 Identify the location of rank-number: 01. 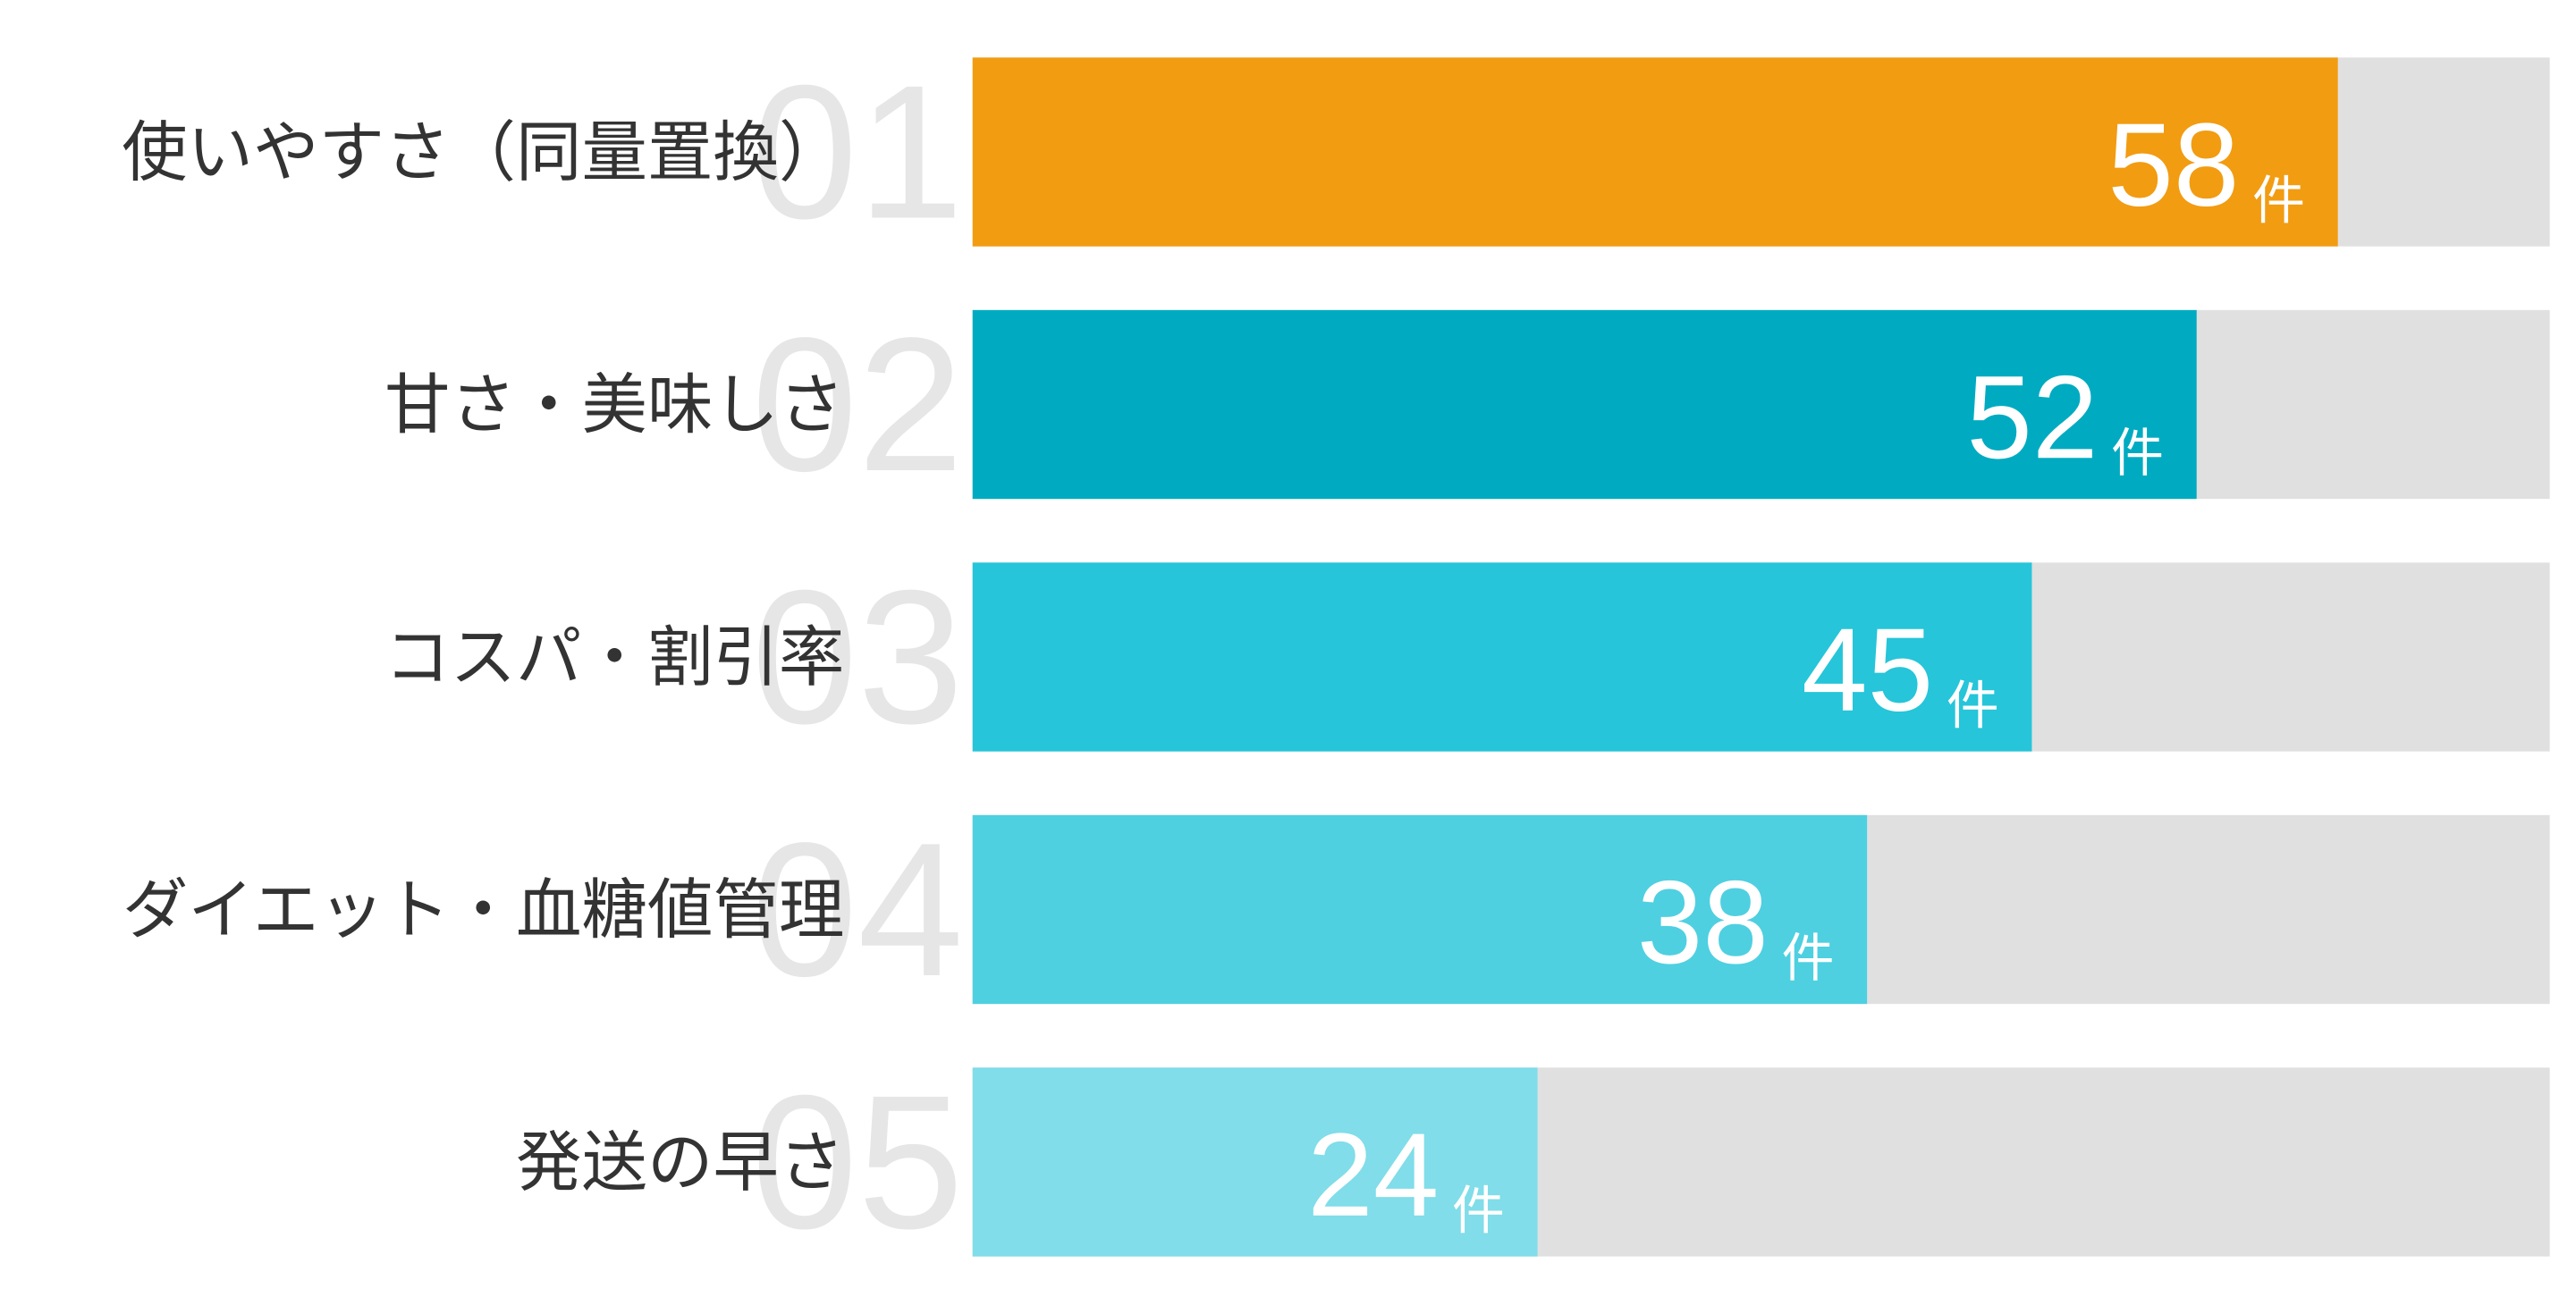
(858, 152).